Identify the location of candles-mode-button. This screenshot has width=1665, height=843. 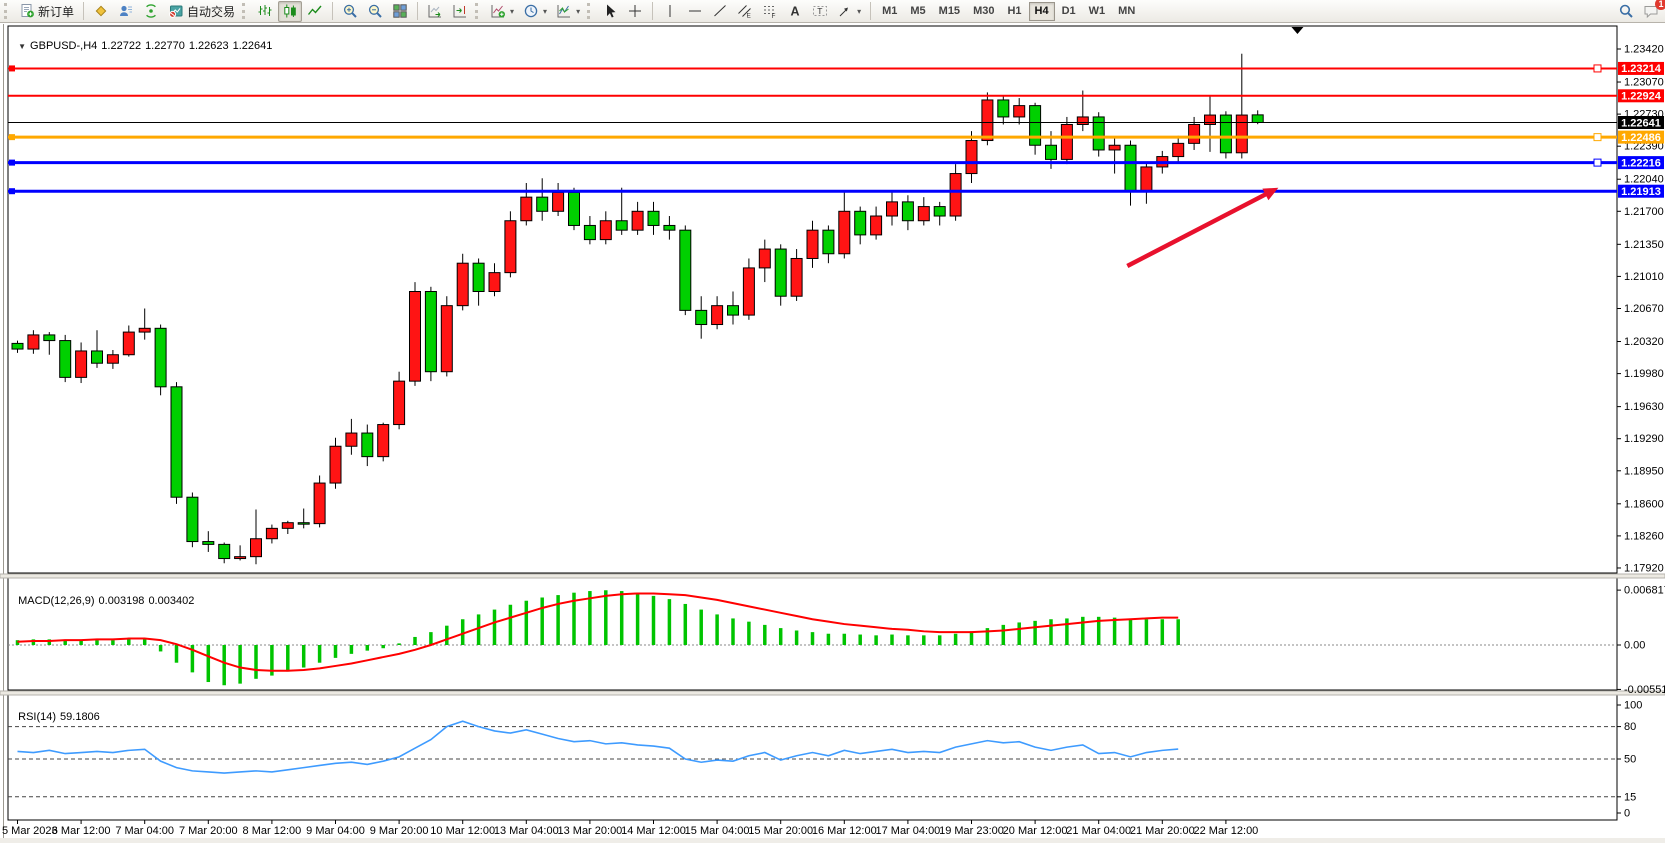
(290, 11).